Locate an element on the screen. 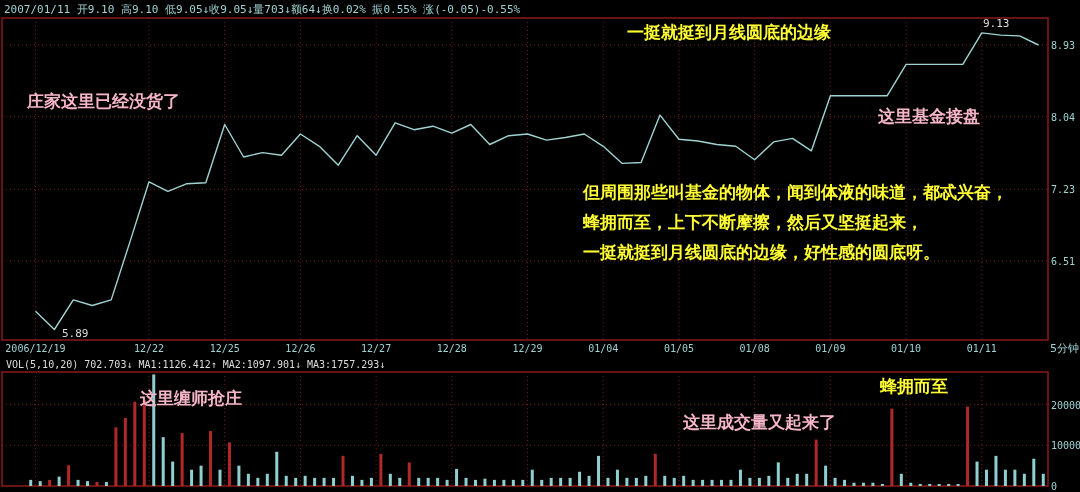 This screenshot has height=492, width=1080. annotation: 但周围那些叫基金的物体，闻到体液的味道，都忒兴奋， is located at coordinates (795, 192).